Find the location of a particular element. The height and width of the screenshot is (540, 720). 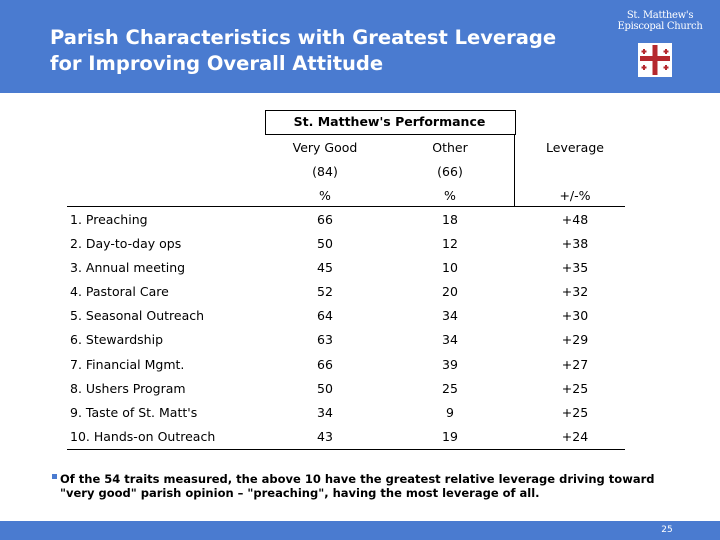

col-header-leverage: Leverage is located at coordinates (575, 147).